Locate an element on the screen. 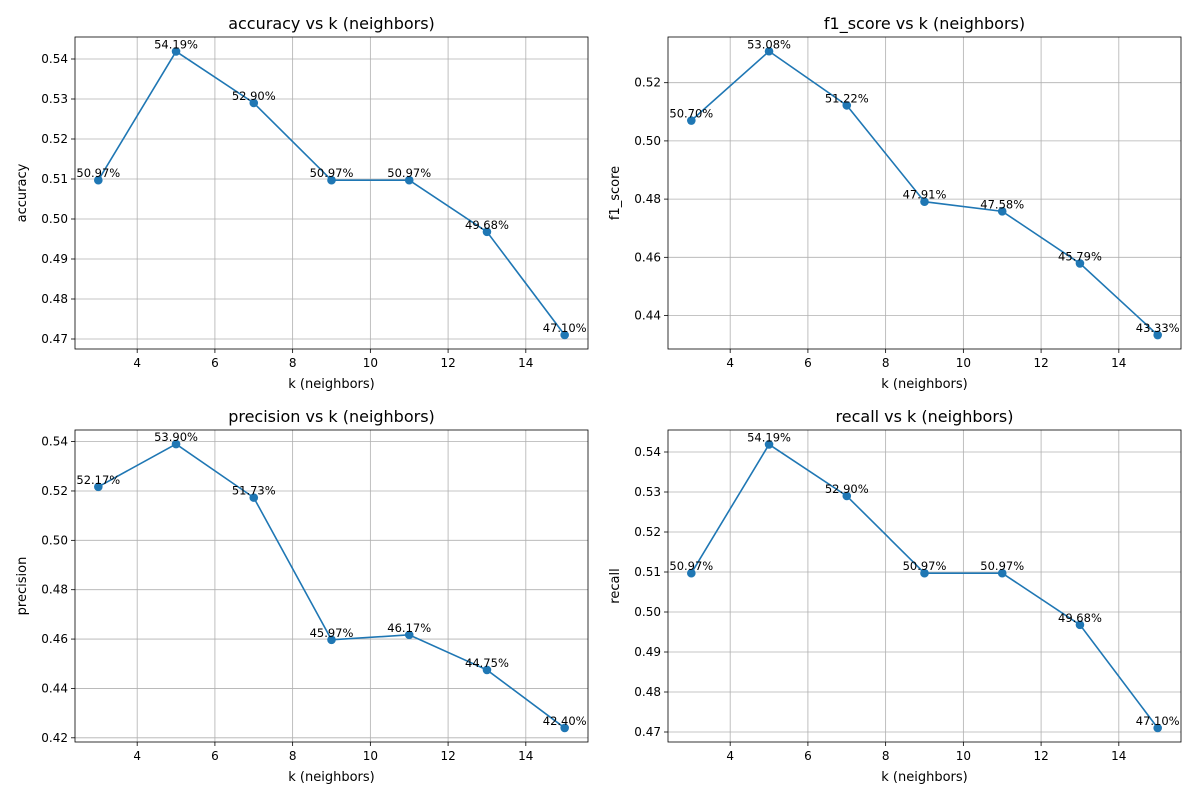 This screenshot has height=800, width=1200. data-label: 50.70% is located at coordinates (691, 114).